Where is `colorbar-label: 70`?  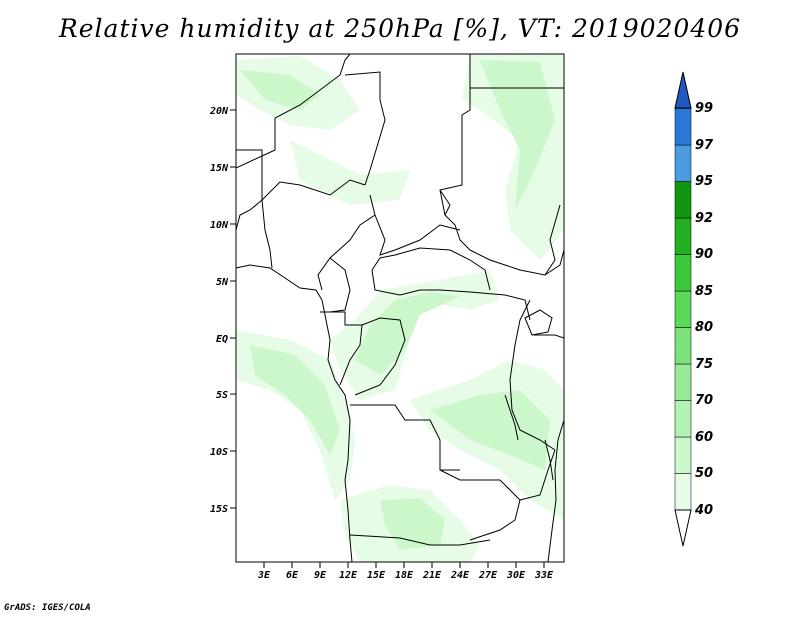 colorbar-label: 70 is located at coordinates (704, 400).